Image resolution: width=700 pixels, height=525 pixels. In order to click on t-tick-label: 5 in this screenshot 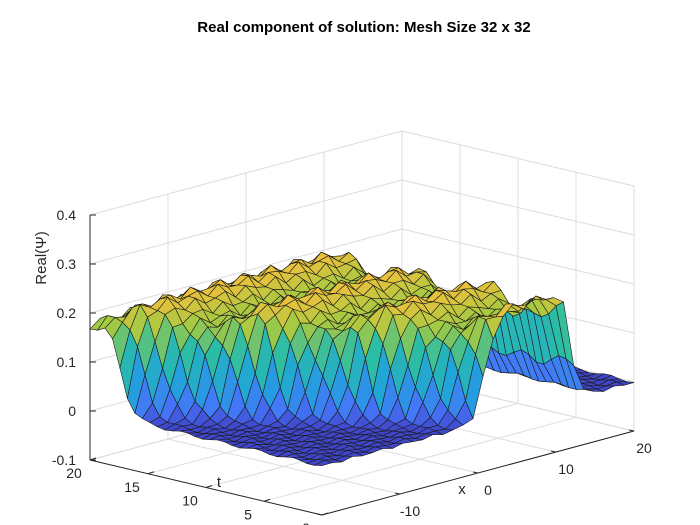, I will do `click(248, 514)`.